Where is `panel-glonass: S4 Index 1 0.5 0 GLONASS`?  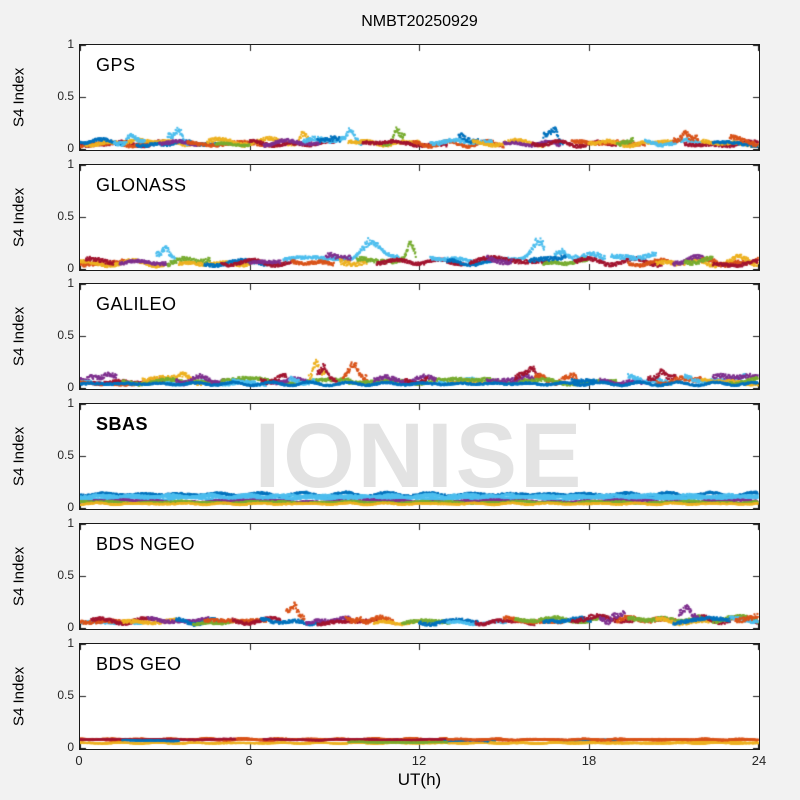
panel-glonass: S4 Index 1 0.5 0 GLONASS is located at coordinates (400, 216).